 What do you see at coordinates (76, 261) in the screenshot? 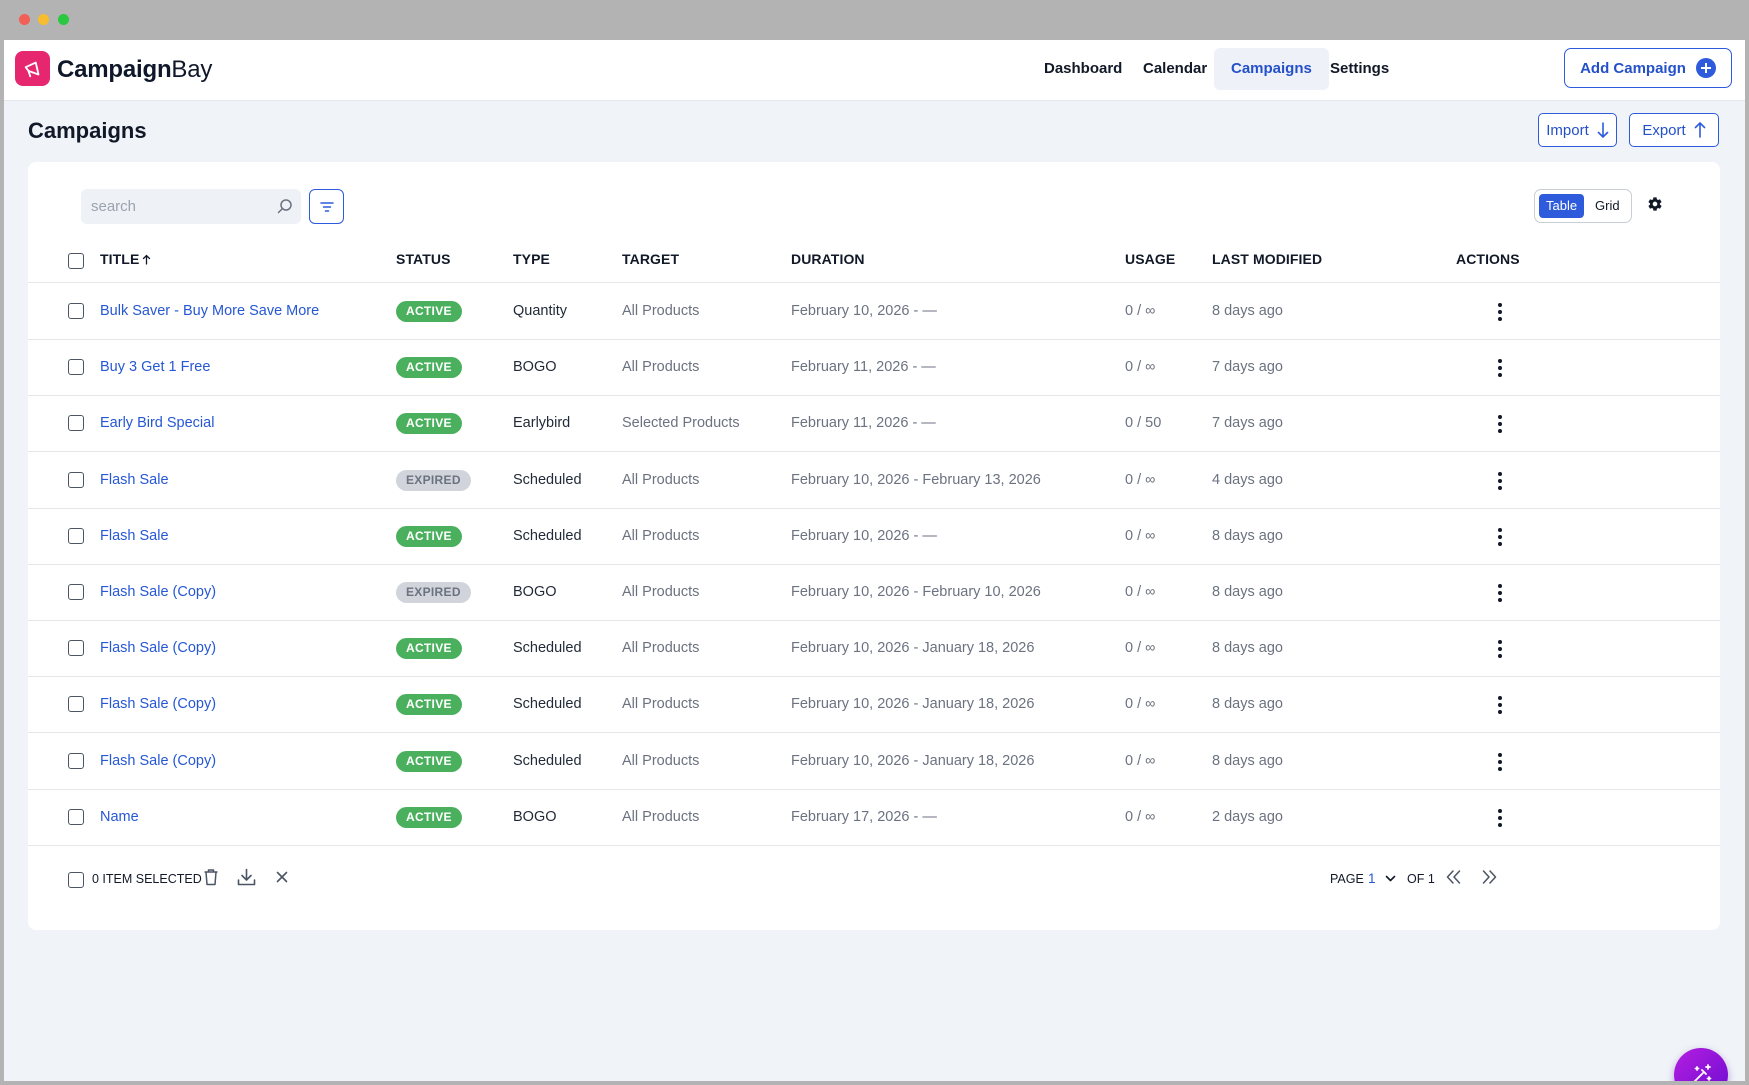
I see `select-all-checkbox` at bounding box center [76, 261].